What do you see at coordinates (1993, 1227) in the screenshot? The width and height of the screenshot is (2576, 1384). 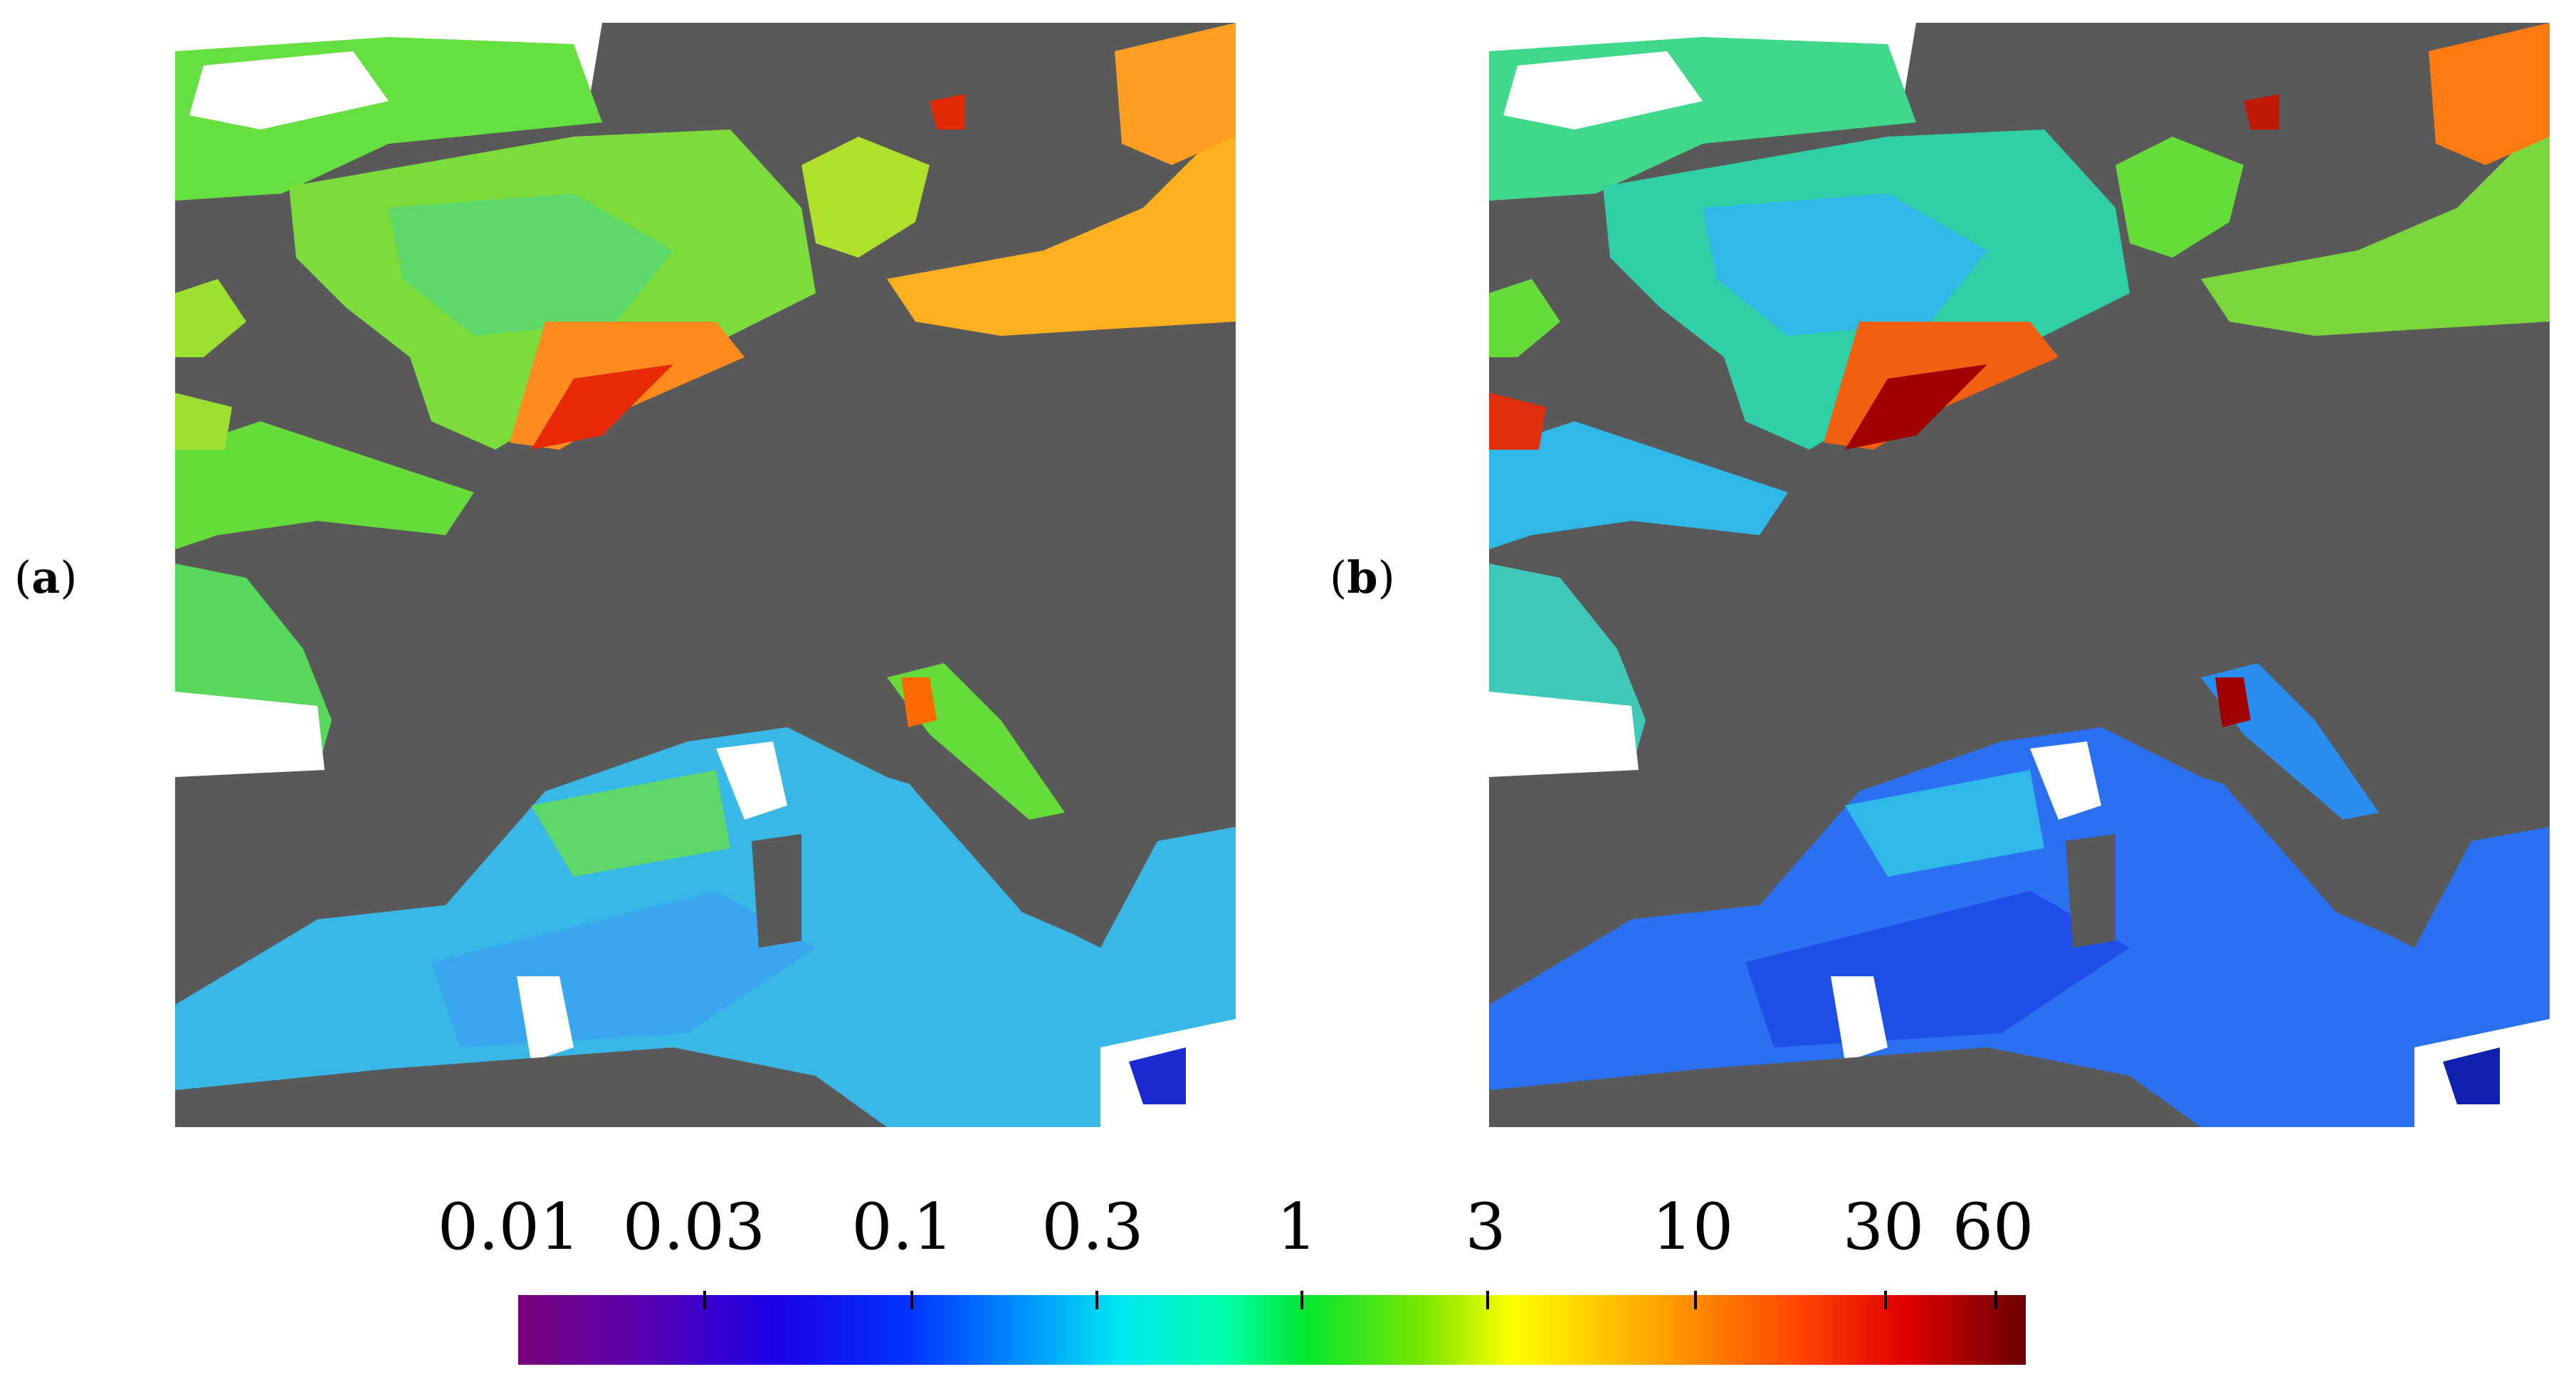 I see `colorbar-label-60: 60` at bounding box center [1993, 1227].